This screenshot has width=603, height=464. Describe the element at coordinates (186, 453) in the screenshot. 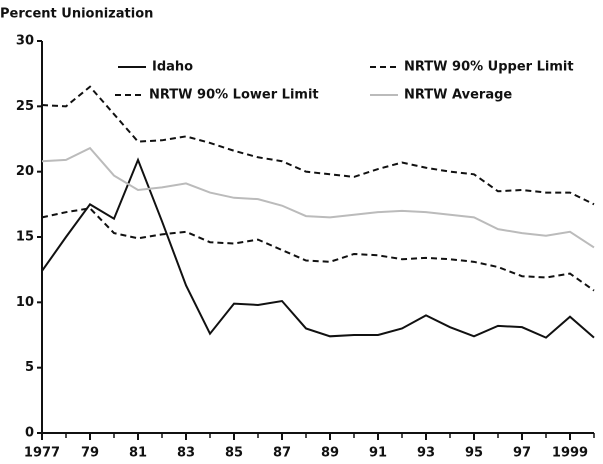

I see `x-tick-label: 83` at that location.